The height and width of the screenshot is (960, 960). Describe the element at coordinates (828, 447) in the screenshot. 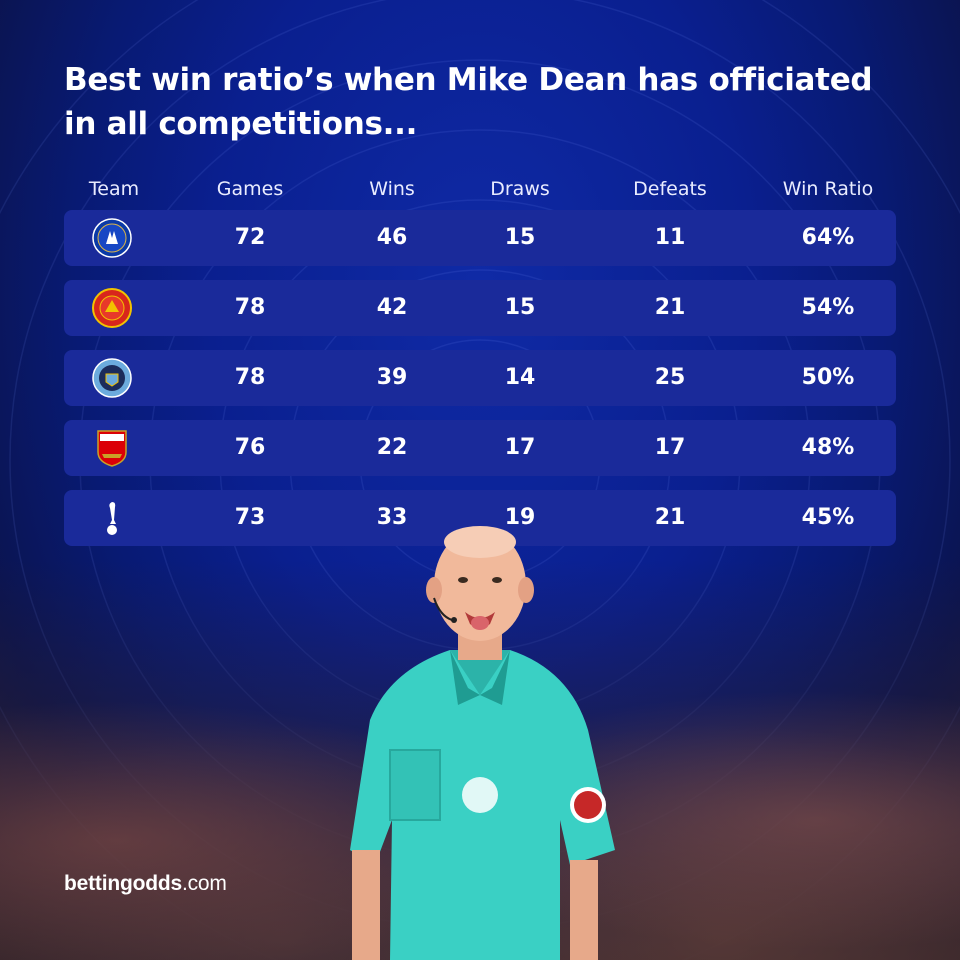

I see `win-ratio-value: 48%` at that location.